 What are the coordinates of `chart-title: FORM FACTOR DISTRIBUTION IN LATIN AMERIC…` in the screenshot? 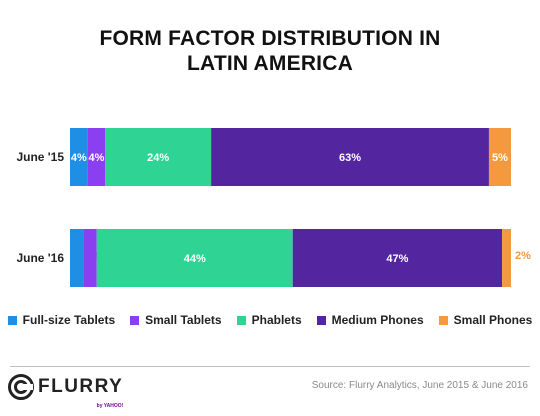 It's located at (270, 51).